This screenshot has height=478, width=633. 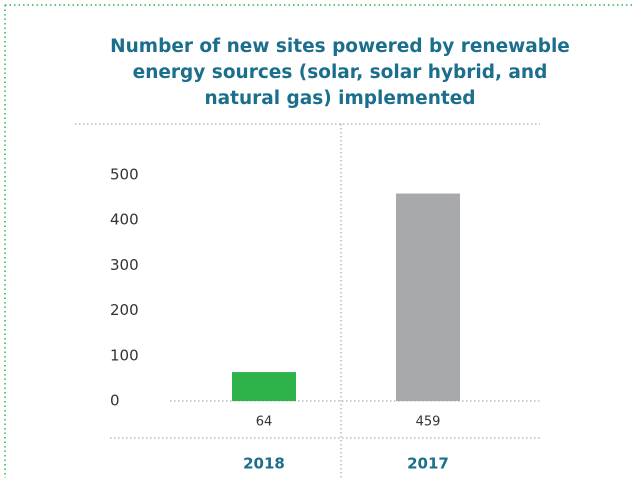 I want to click on value-label: 64, so click(x=264, y=422).